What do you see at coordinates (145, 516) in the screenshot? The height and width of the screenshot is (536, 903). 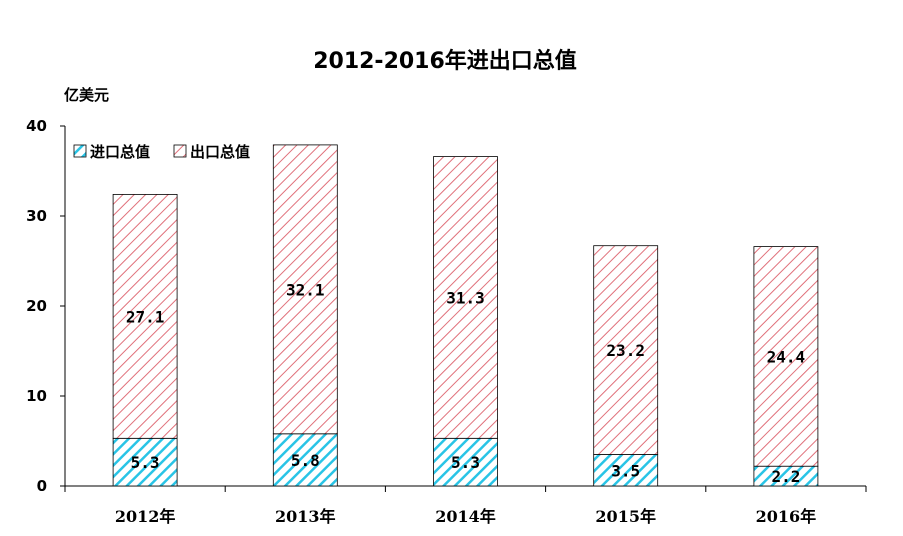 I see `x-tick-label: 2012年` at bounding box center [145, 516].